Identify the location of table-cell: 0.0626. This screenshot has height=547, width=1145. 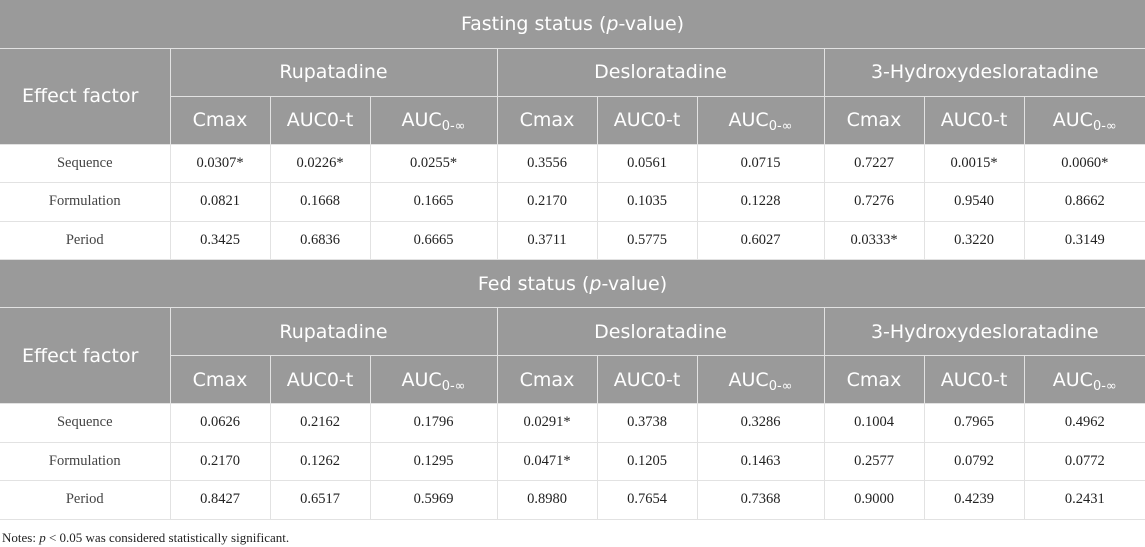
(220, 423).